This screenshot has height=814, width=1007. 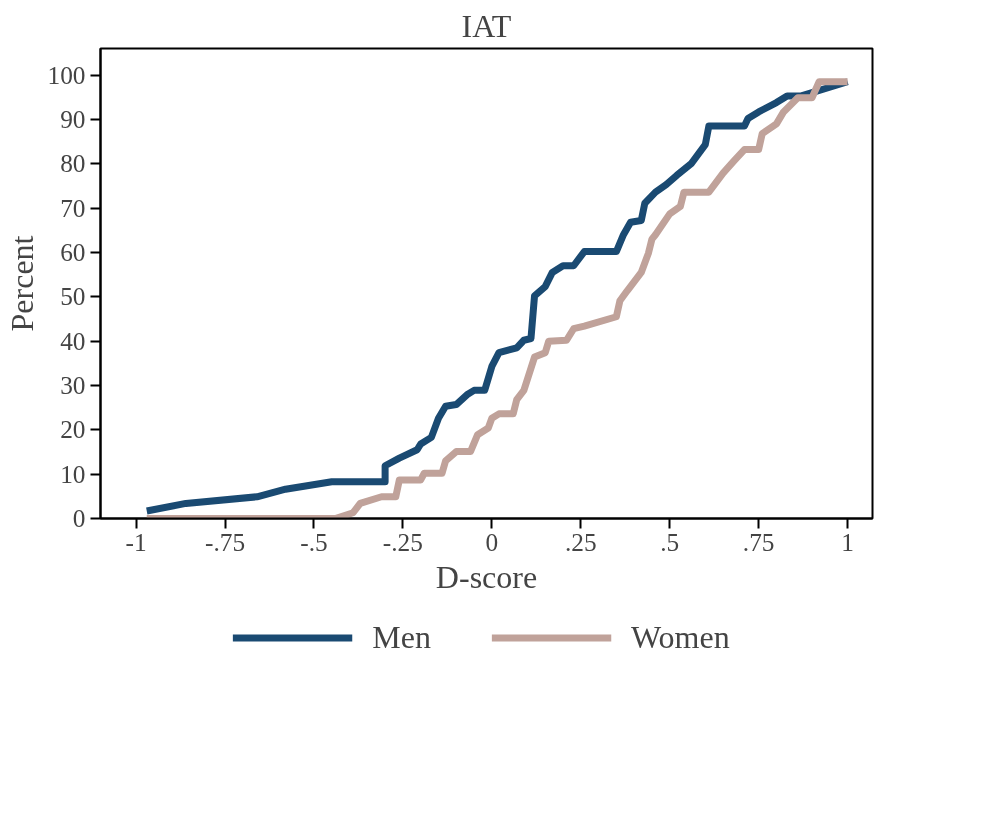 What do you see at coordinates (73, 340) in the screenshot?
I see `y-tick-label: 40` at bounding box center [73, 340].